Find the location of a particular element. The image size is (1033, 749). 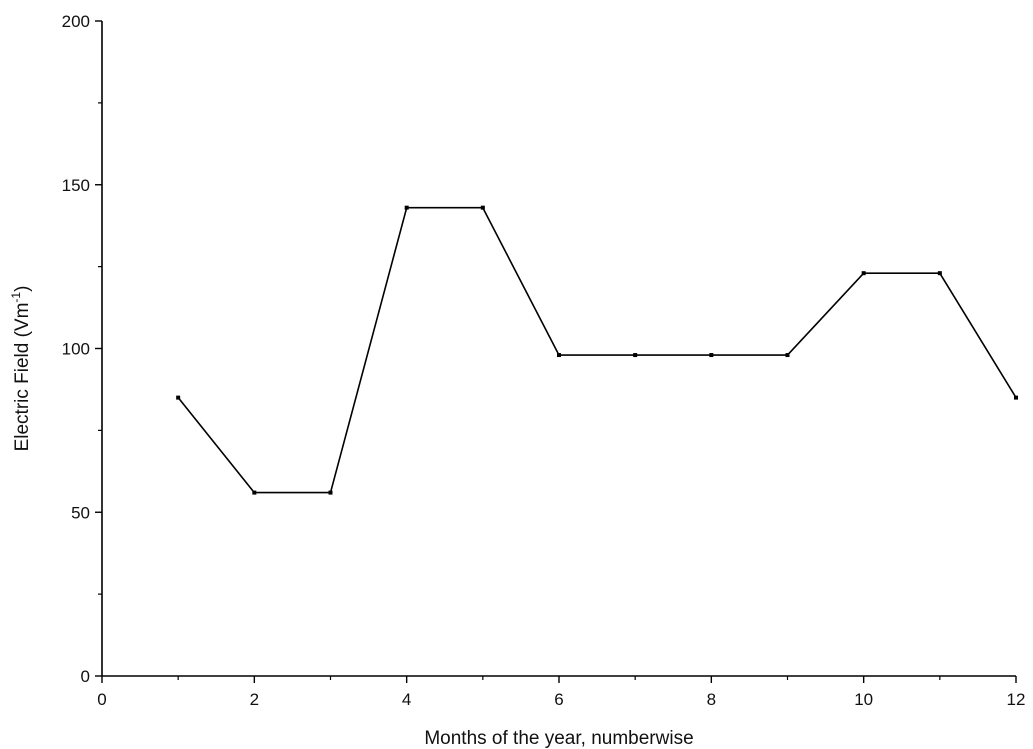

x-tick-label: 8 is located at coordinates (711, 699).